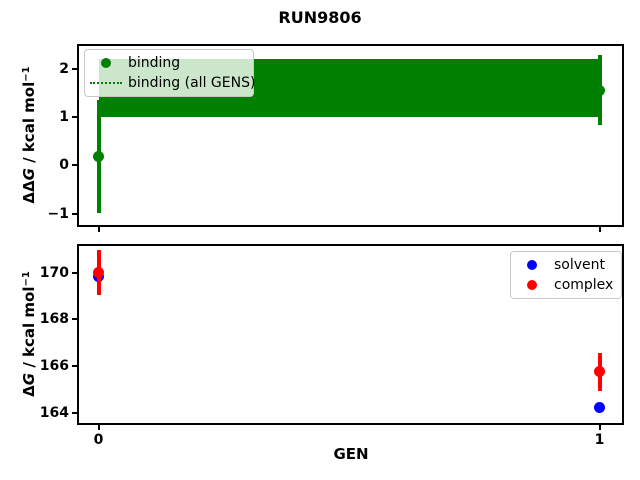 The image size is (640, 480). I want to click on y-tick-label: −1, so click(58, 213).